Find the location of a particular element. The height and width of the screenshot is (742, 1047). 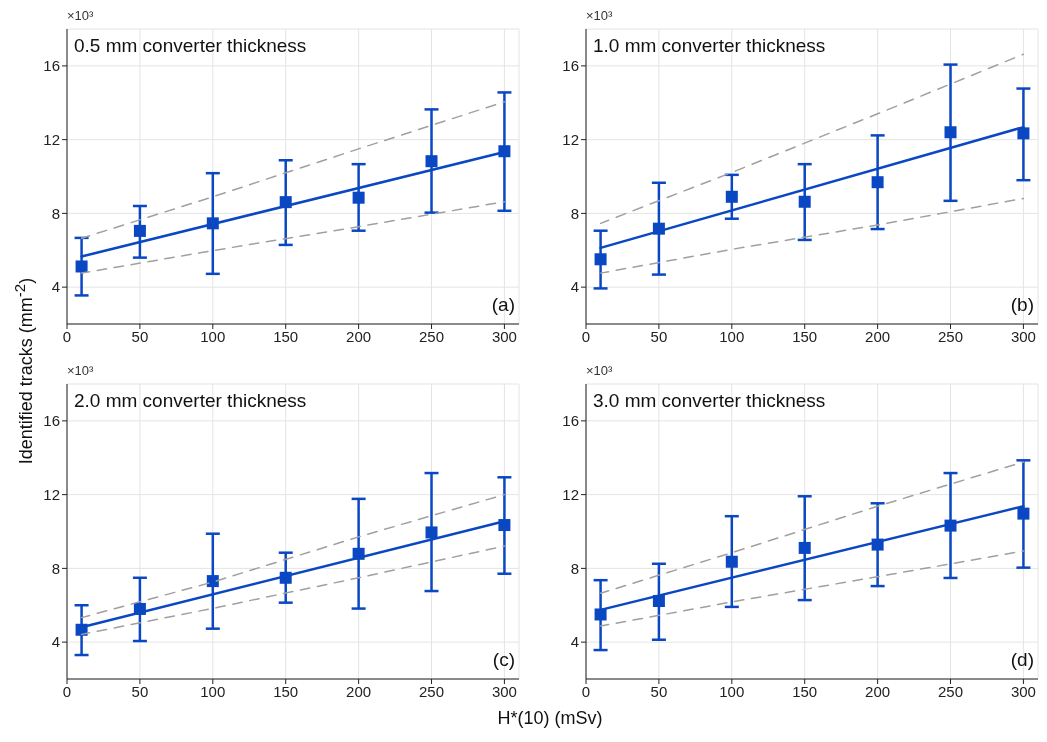

x-axis-title: H*(10) (mSv) is located at coordinates (550, 718).